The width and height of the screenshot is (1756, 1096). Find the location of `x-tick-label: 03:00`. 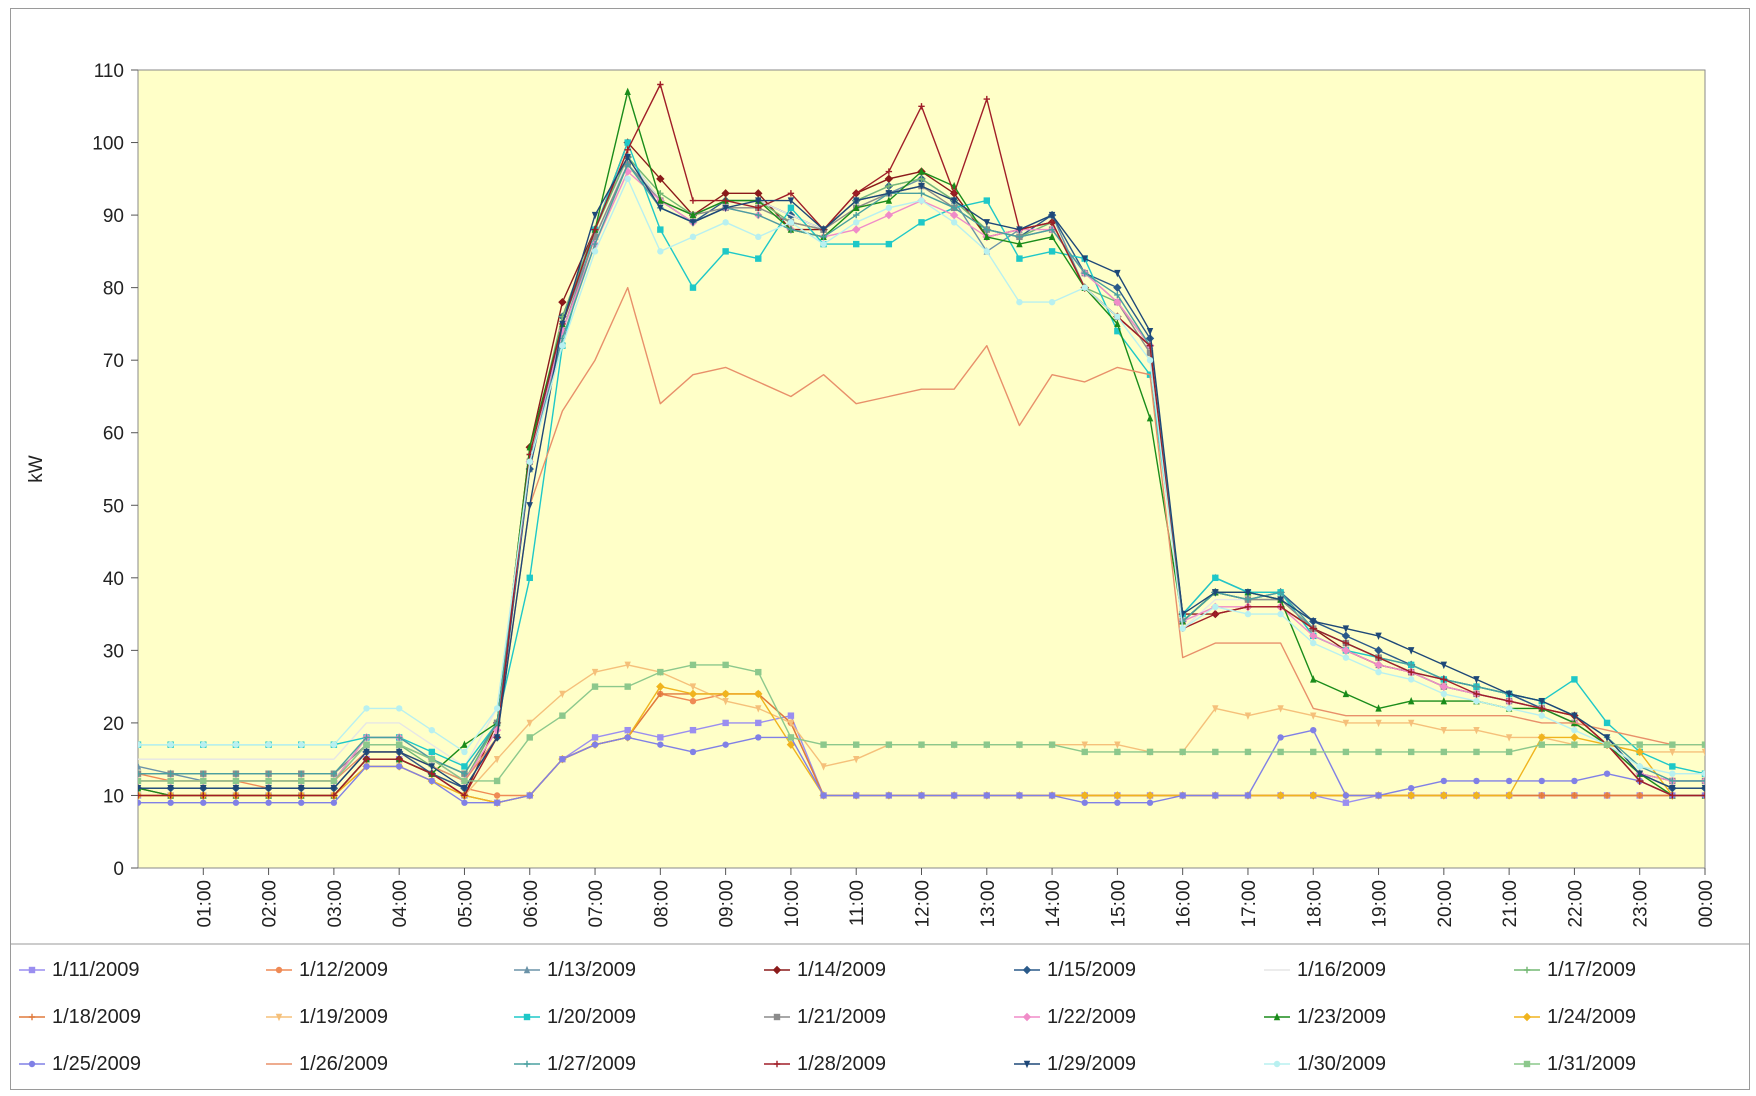

x-tick-label: 03:00 is located at coordinates (335, 904).